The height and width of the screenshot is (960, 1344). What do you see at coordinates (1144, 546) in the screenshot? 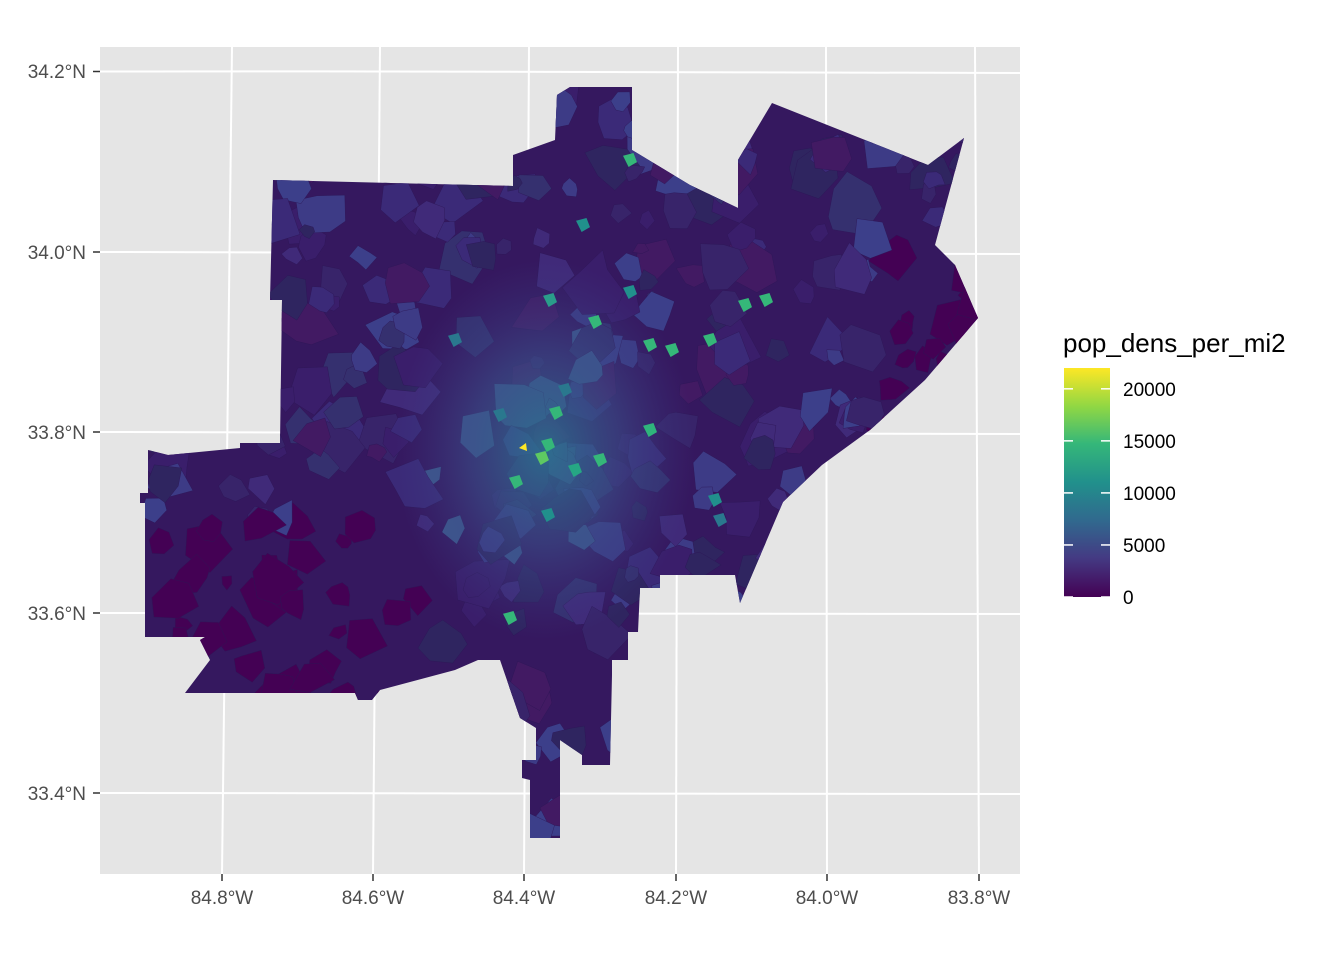
I see `legend-label: 5000` at bounding box center [1144, 546].